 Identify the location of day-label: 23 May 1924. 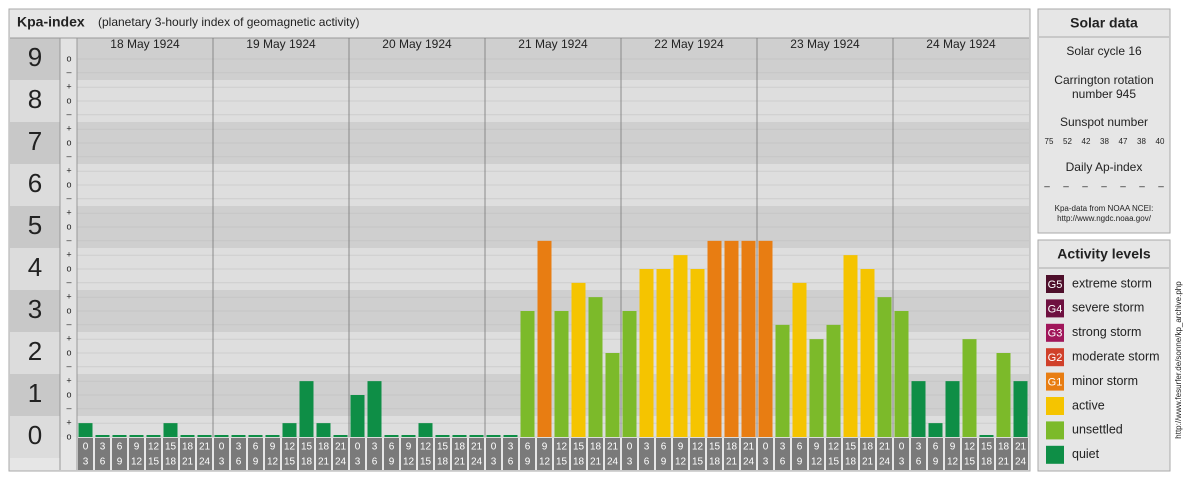
(825, 44).